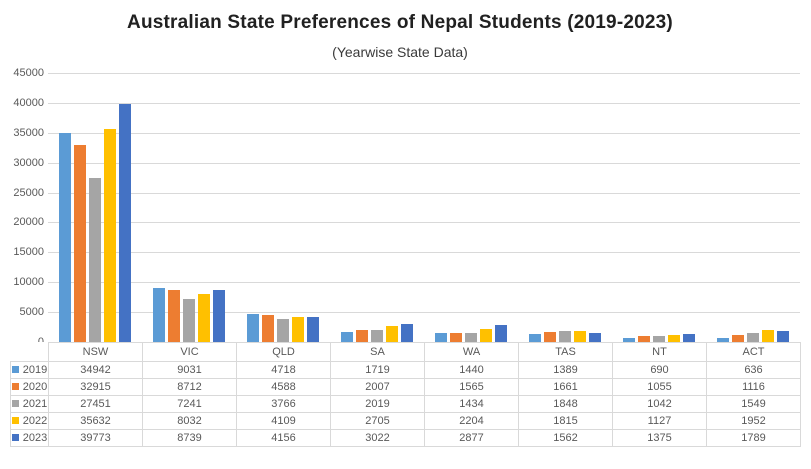 The height and width of the screenshot is (469, 811). What do you see at coordinates (110, 235) in the screenshot?
I see `bar-2022-NSW` at bounding box center [110, 235].